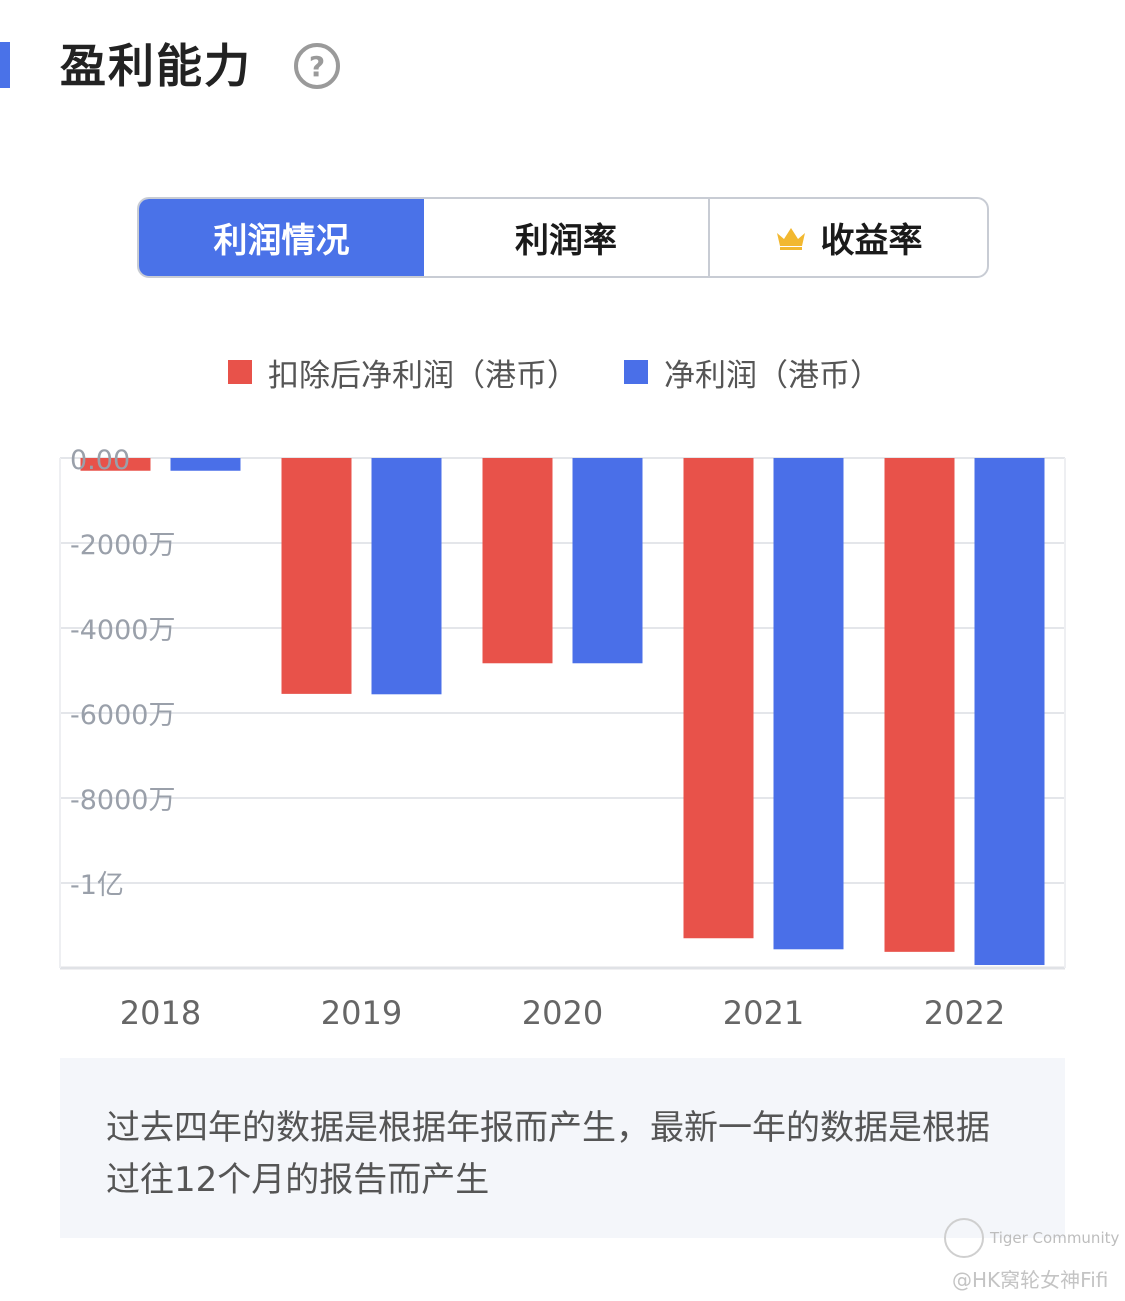 The image size is (1125, 1301). What do you see at coordinates (1055, 1238) in the screenshot?
I see `watermark-brand: Tiger Community` at bounding box center [1055, 1238].